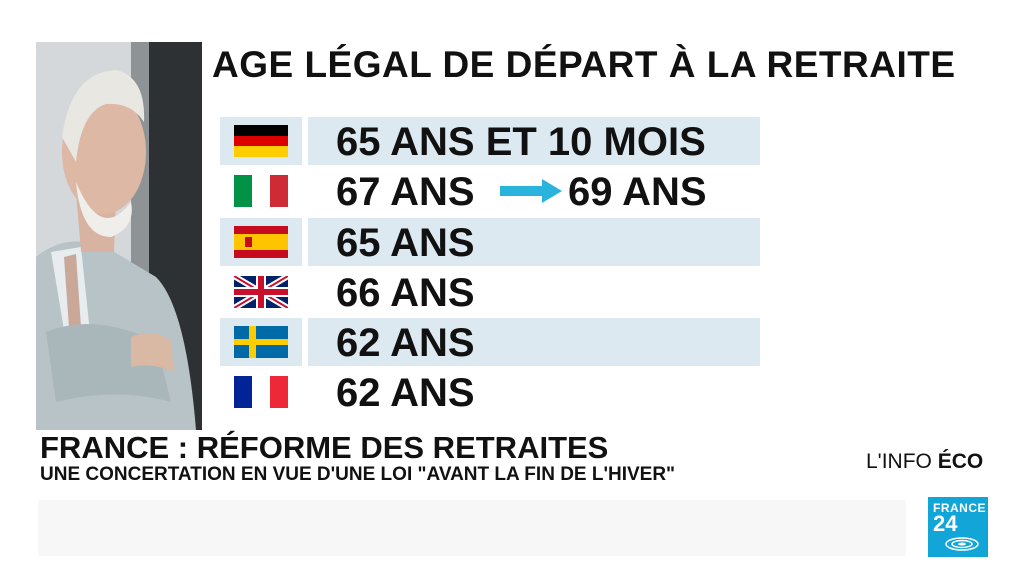  I want to click on age-value: 65 ANS, so click(405, 243).